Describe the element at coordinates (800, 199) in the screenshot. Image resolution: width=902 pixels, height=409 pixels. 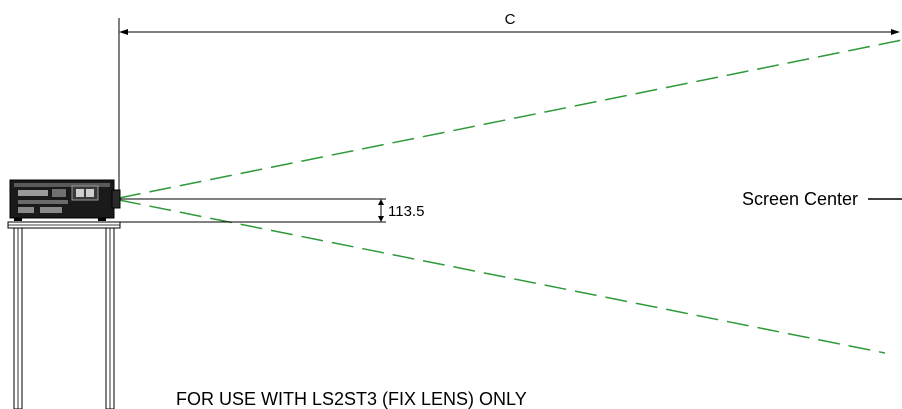
I see `screen-center-label: Screen Center` at that location.